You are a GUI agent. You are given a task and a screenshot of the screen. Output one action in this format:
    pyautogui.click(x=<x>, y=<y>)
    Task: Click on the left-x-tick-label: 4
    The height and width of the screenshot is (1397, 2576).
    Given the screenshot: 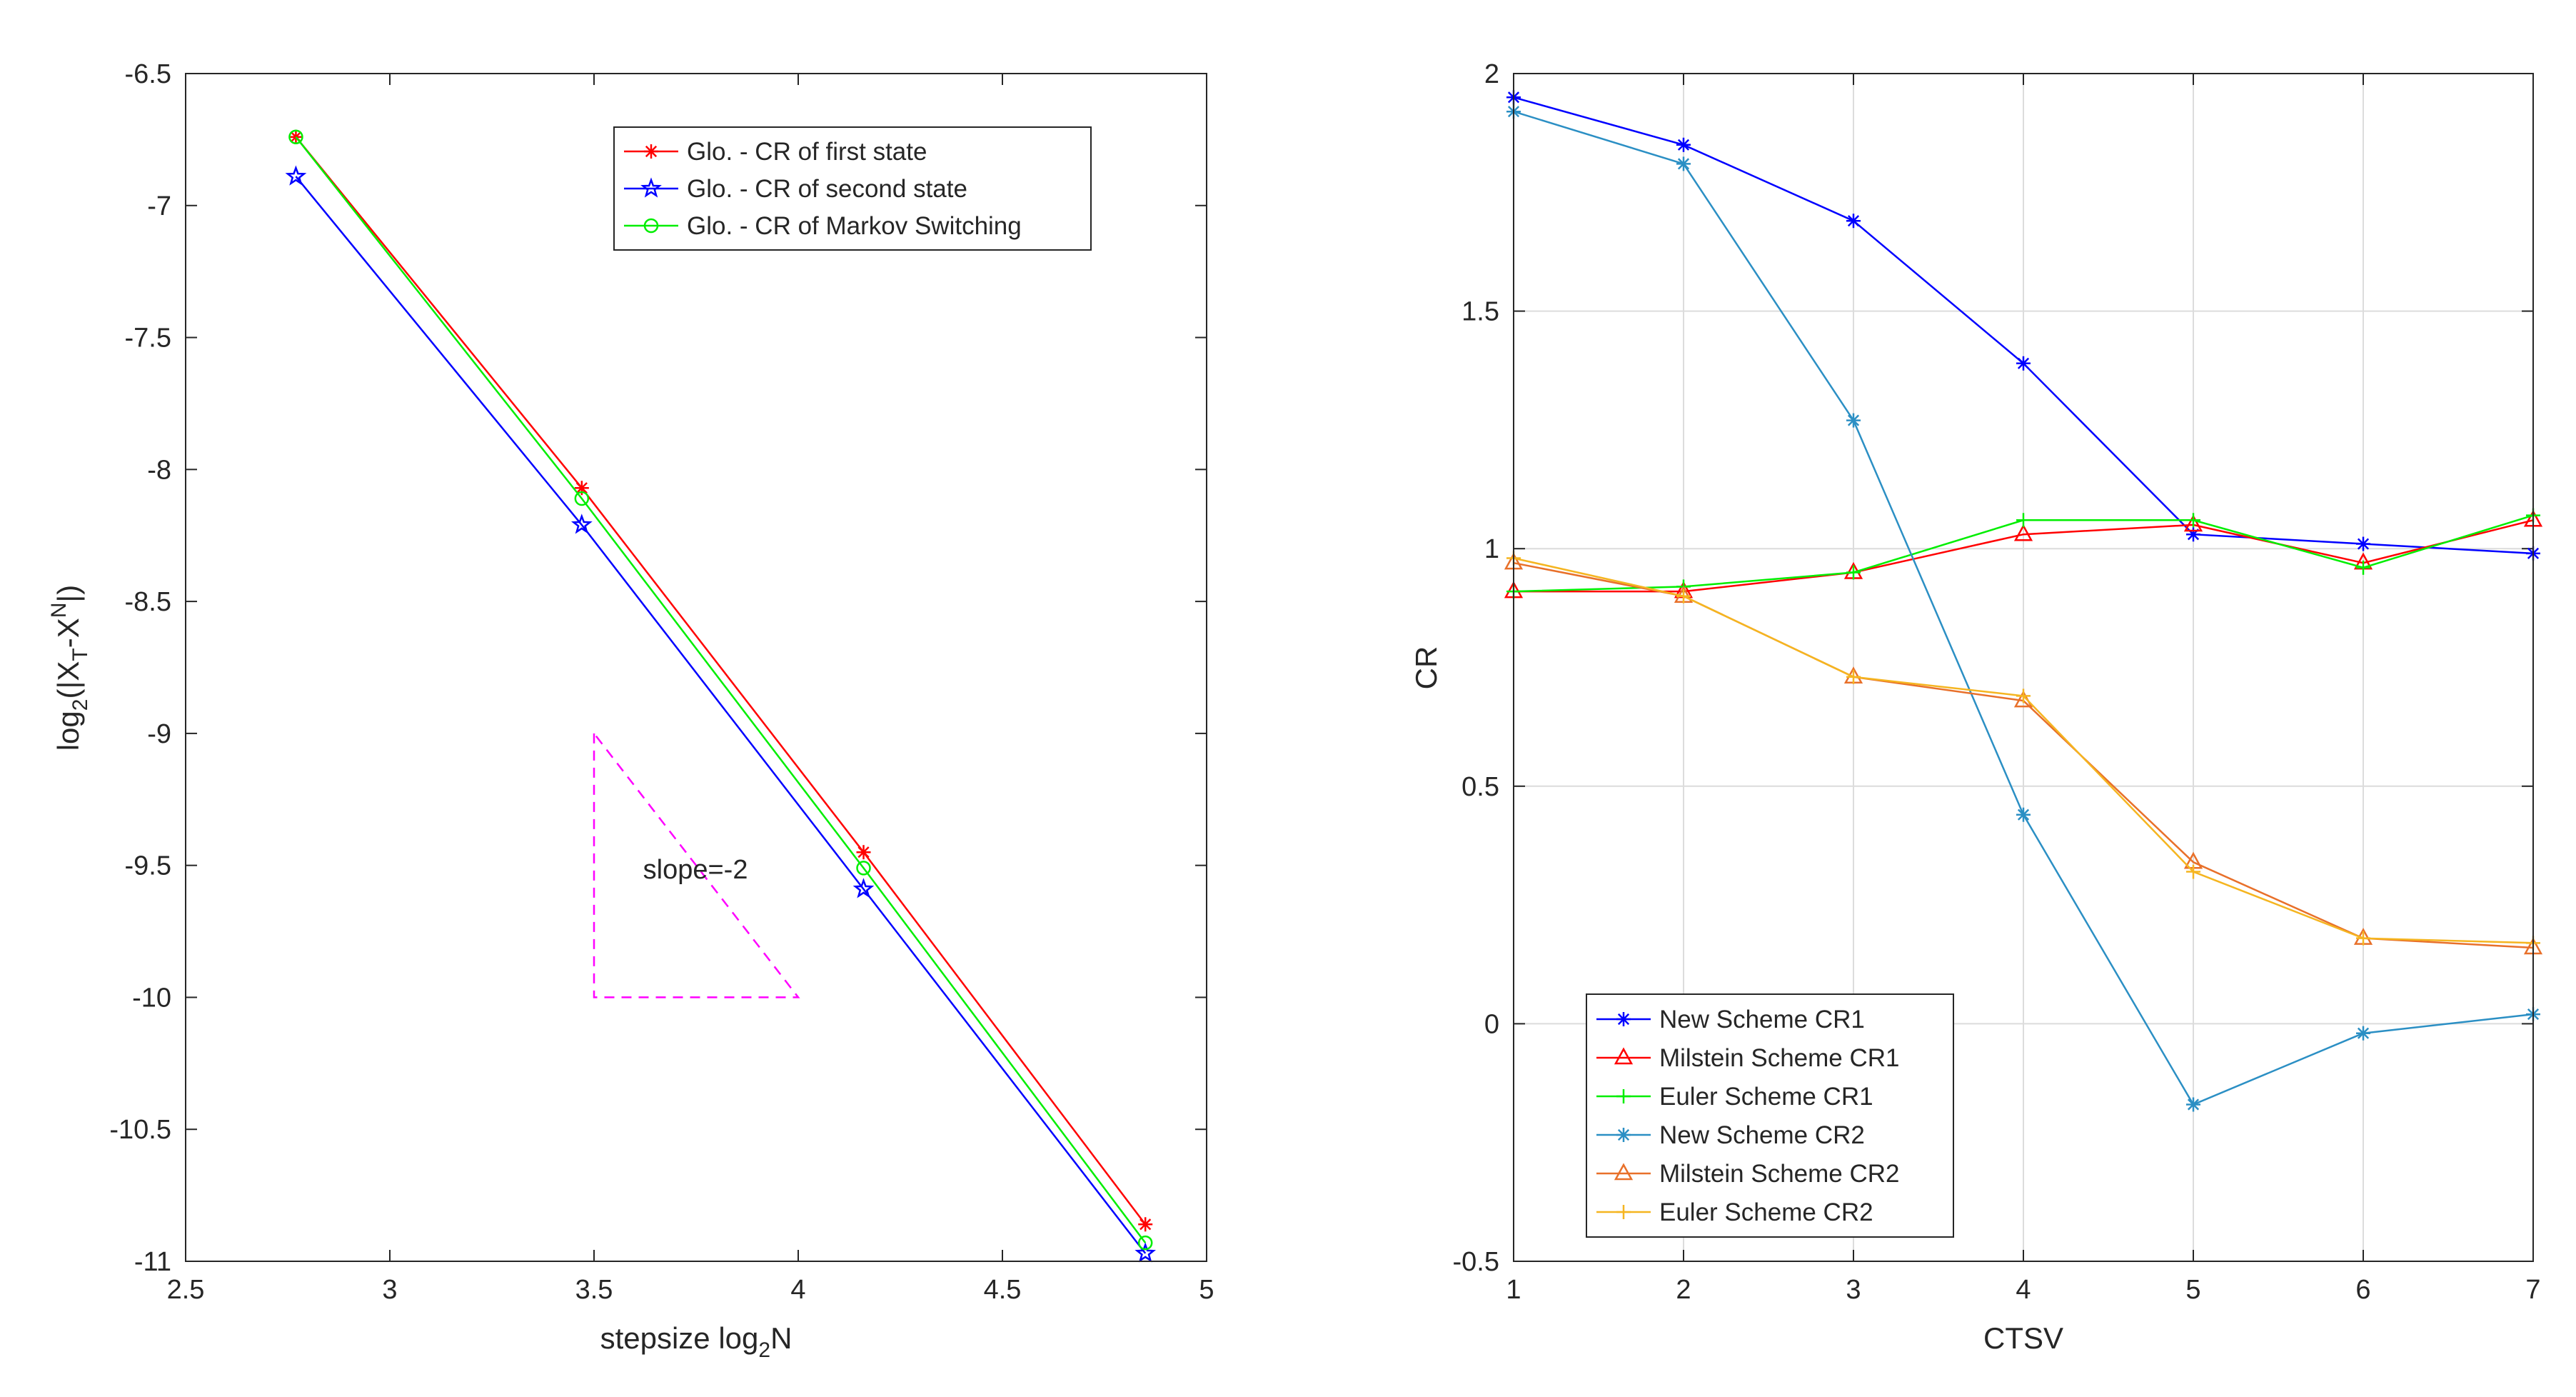 What is the action you would take?
    pyautogui.click(x=798, y=1290)
    